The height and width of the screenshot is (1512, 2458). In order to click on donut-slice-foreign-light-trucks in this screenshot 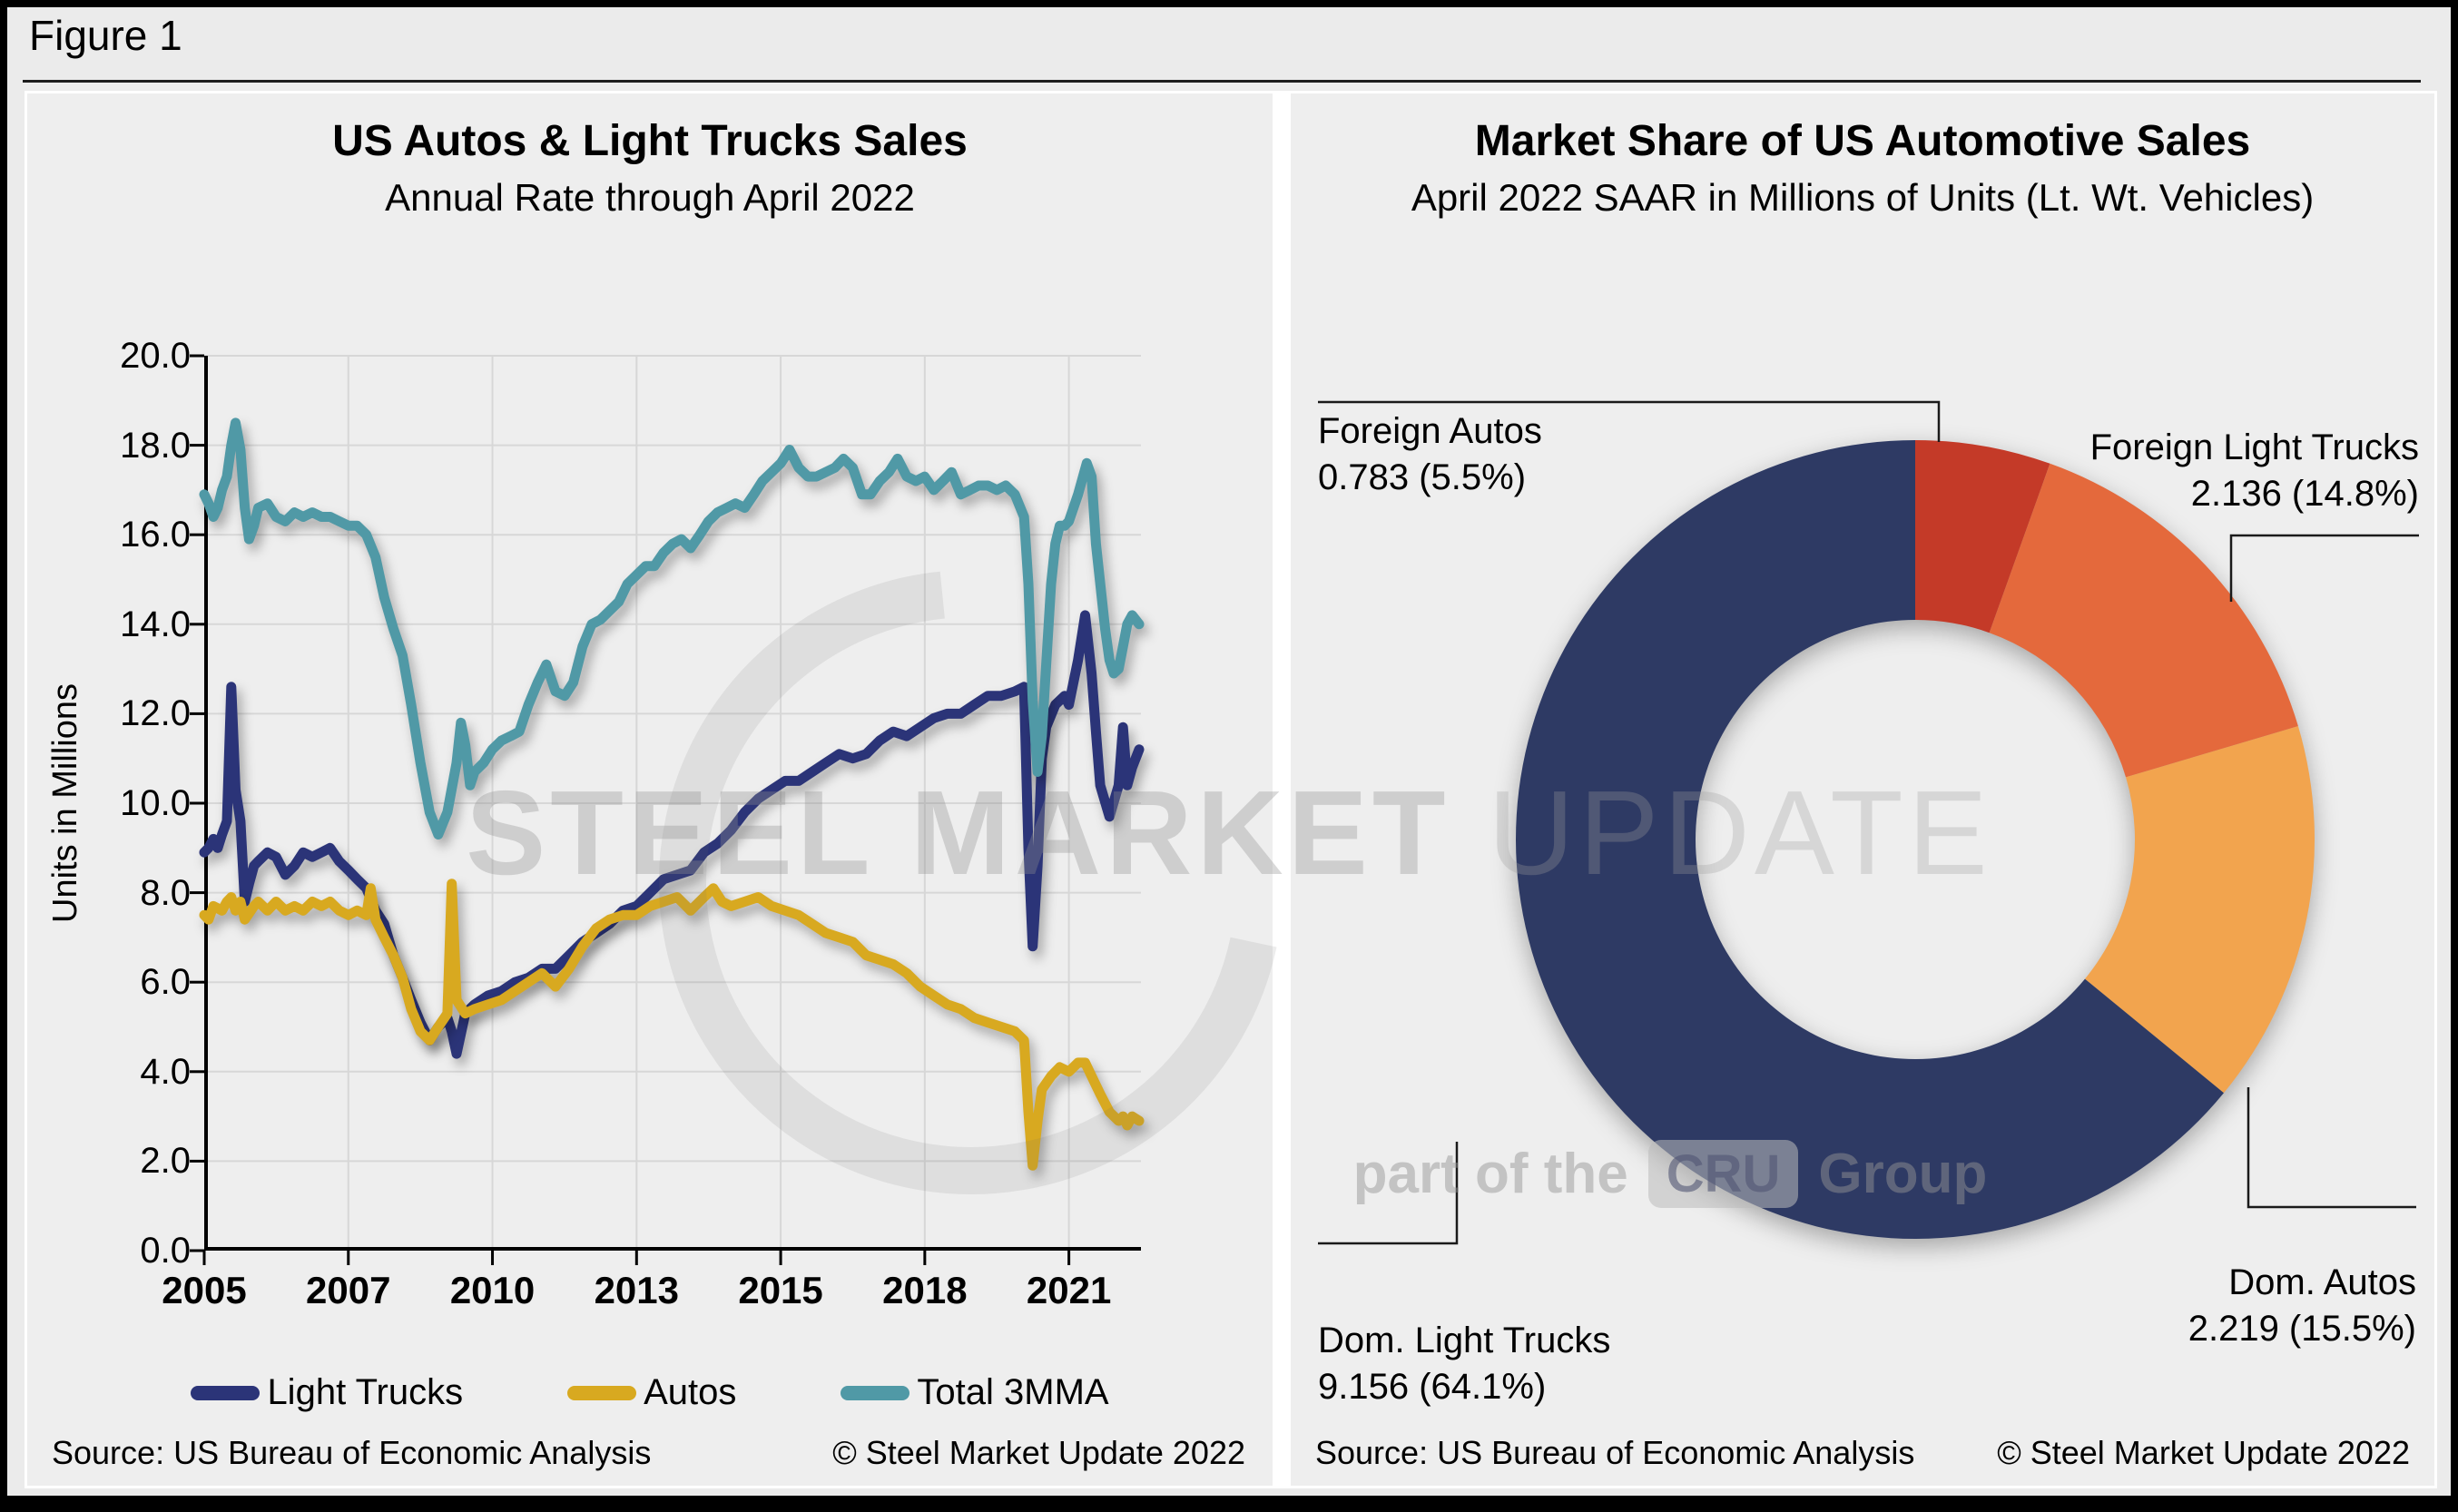, I will do `click(2143, 620)`.